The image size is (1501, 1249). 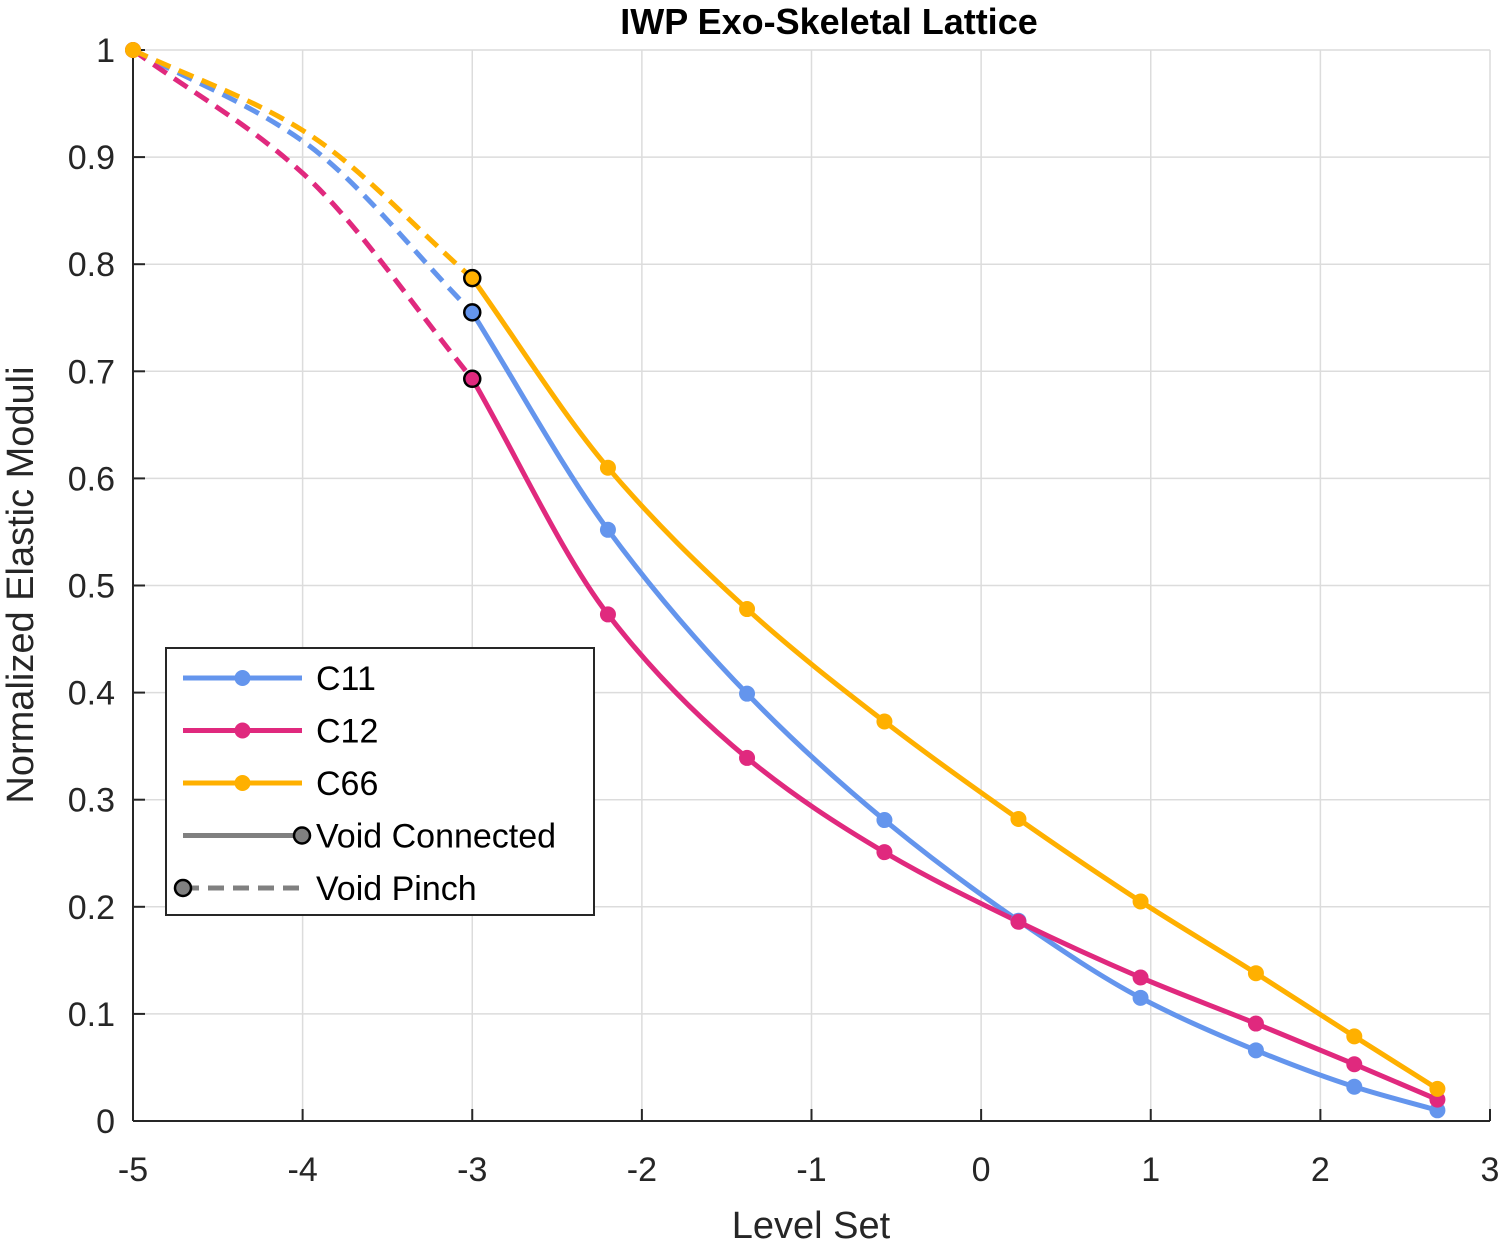 I want to click on legend-label: C11, so click(x=346, y=679).